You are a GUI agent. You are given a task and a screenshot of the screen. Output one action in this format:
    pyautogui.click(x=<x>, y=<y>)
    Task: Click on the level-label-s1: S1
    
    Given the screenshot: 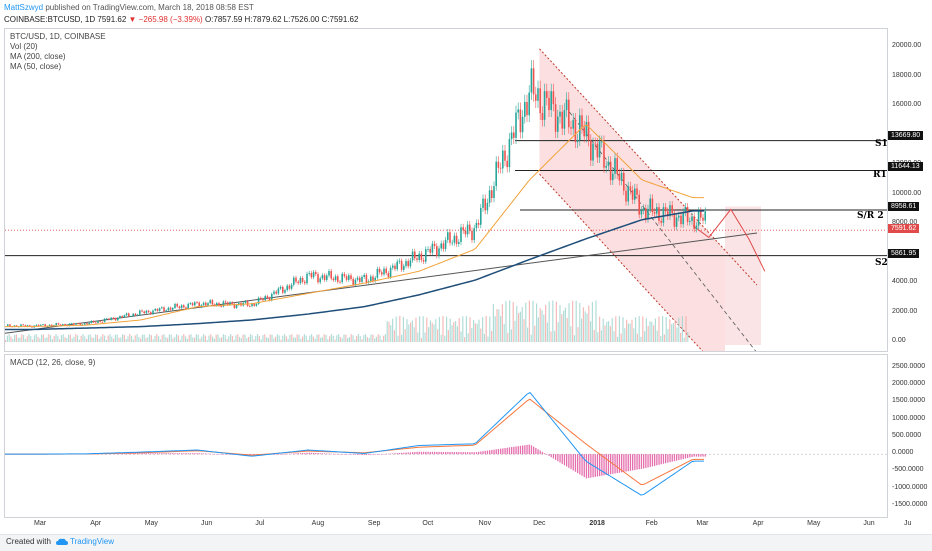 What is the action you would take?
    pyautogui.click(x=881, y=144)
    